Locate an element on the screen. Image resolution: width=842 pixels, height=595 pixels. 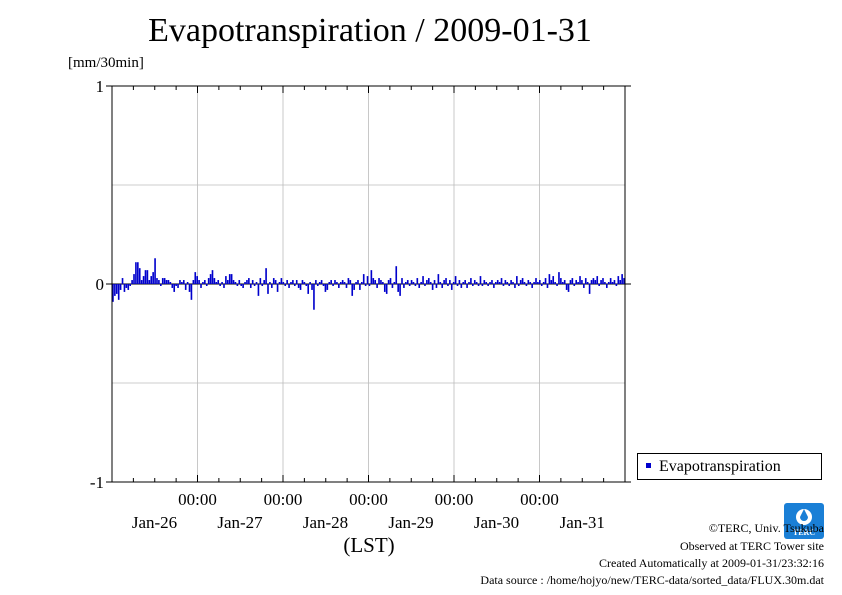
y-tick-label: -1 is located at coordinates (97, 482).